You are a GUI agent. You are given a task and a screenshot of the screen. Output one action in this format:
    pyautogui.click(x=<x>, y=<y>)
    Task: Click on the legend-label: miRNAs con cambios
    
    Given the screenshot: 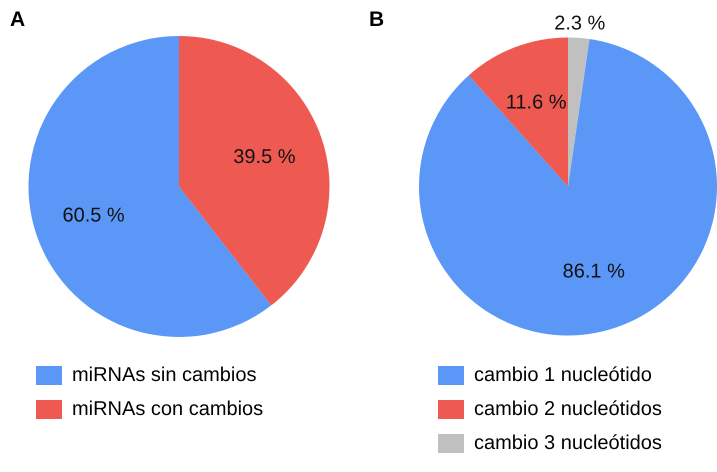 What is the action you would take?
    pyautogui.click(x=168, y=409)
    